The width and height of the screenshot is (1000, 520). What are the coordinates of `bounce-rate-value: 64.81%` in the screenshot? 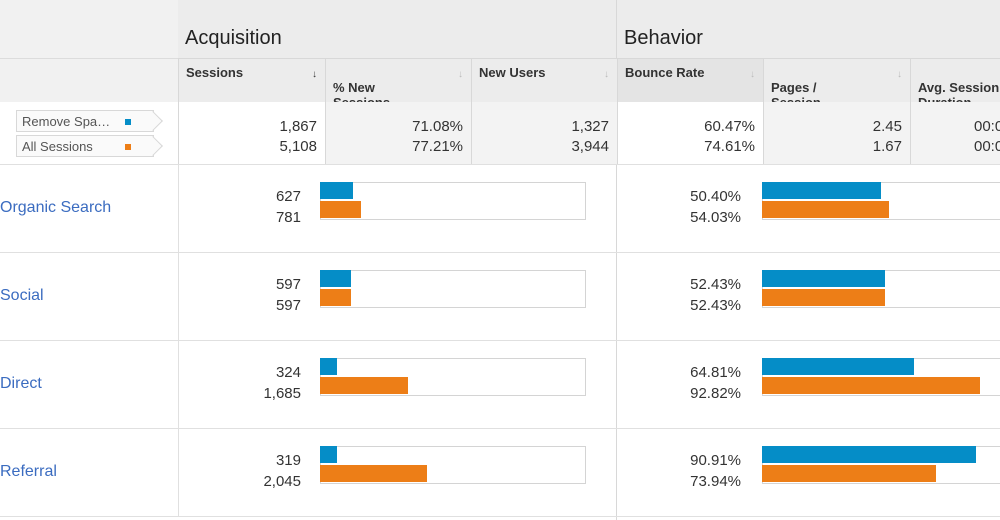 It's located at (715, 372).